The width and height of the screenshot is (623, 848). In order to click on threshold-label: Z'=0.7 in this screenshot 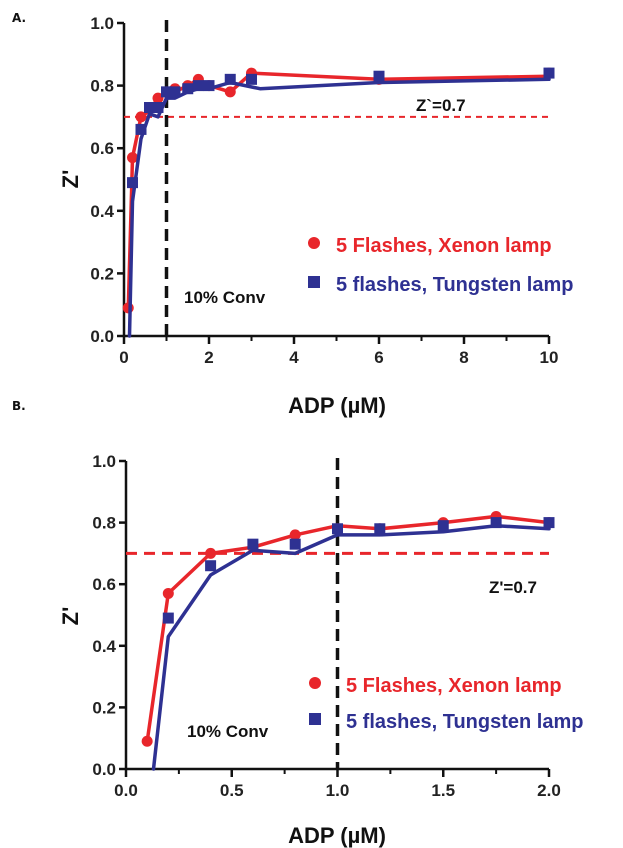, I will do `click(513, 587)`.